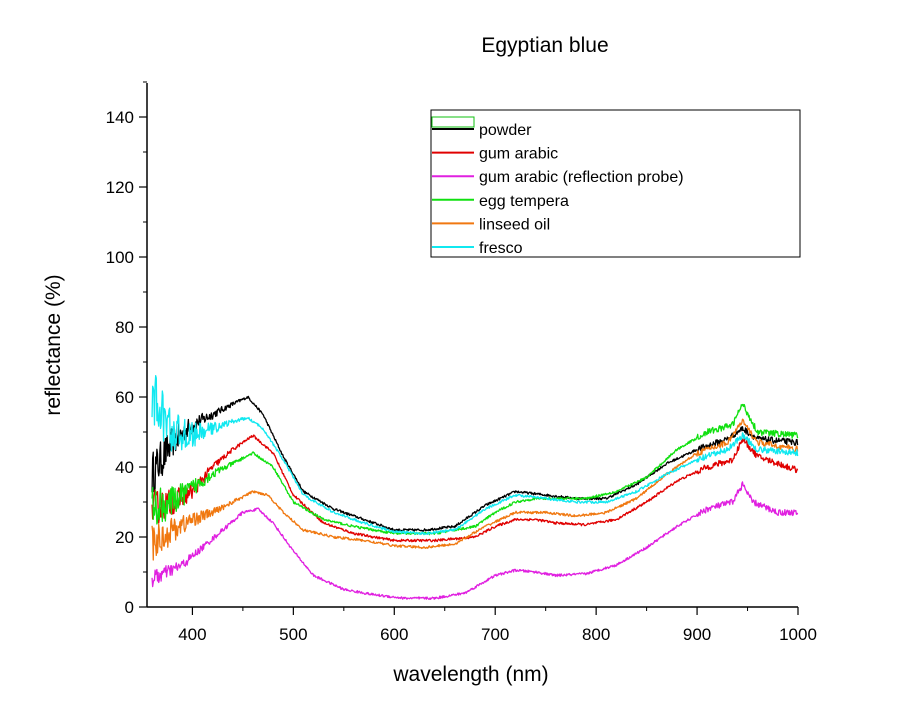 The height and width of the screenshot is (721, 918). I want to click on legend-box, so click(615, 183).